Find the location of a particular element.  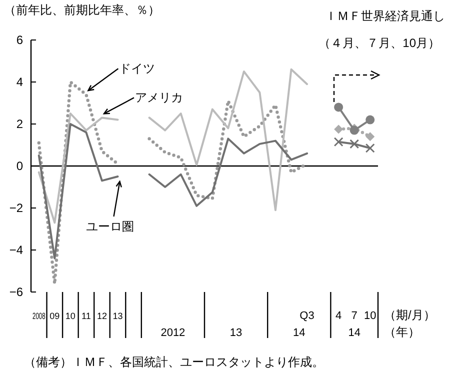

text: 13 is located at coordinates (236, 333).